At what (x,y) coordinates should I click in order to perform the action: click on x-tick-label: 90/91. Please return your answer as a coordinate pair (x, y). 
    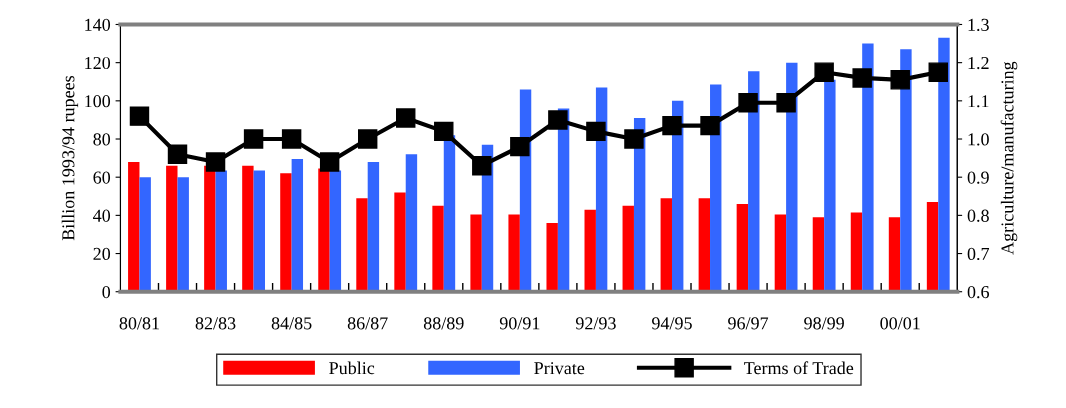
    Looking at the image, I should click on (519, 323).